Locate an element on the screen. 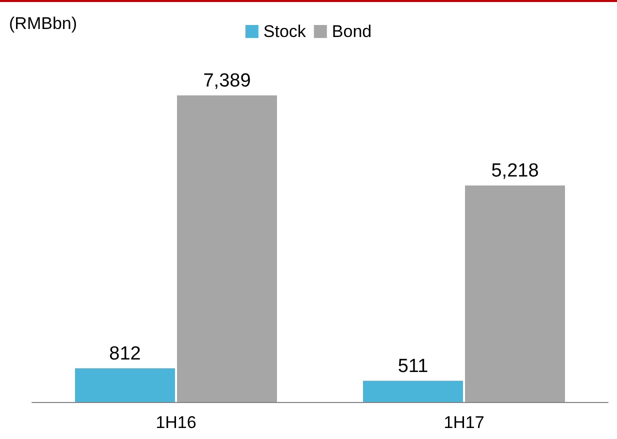  x-tick-label: 1H17 is located at coordinates (464, 422).